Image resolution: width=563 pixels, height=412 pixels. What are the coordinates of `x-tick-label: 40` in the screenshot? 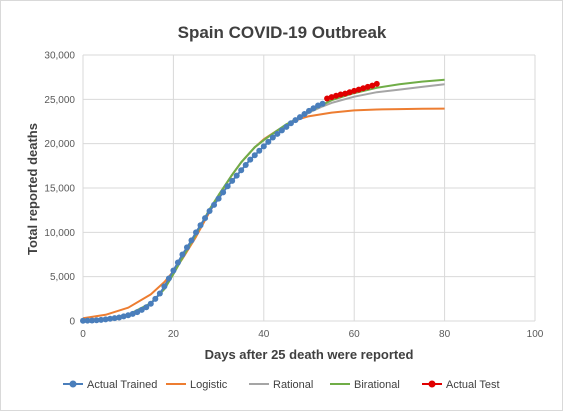 It's located at (264, 334).